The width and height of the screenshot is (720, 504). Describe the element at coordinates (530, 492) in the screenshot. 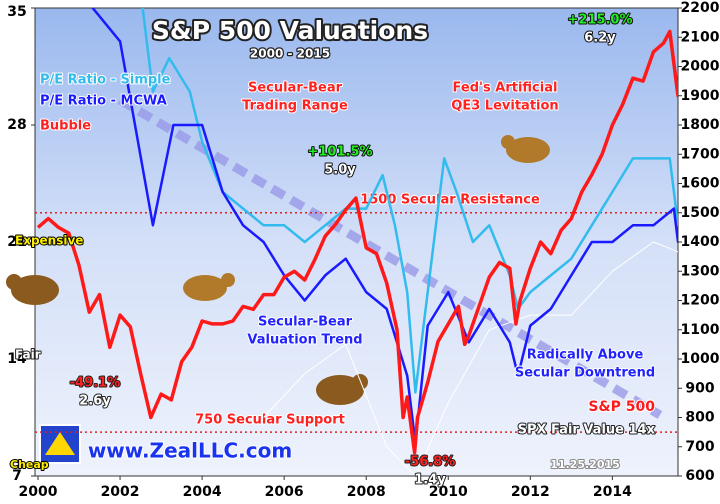

I see `x-tick-label: 2012` at that location.